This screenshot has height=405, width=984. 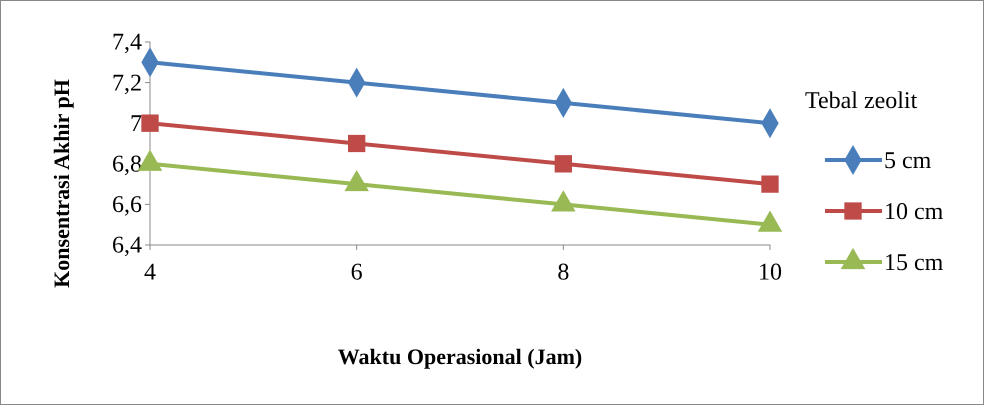 I want to click on y-axis-title: Konsentrasi Akhir pH, so click(x=61, y=183).